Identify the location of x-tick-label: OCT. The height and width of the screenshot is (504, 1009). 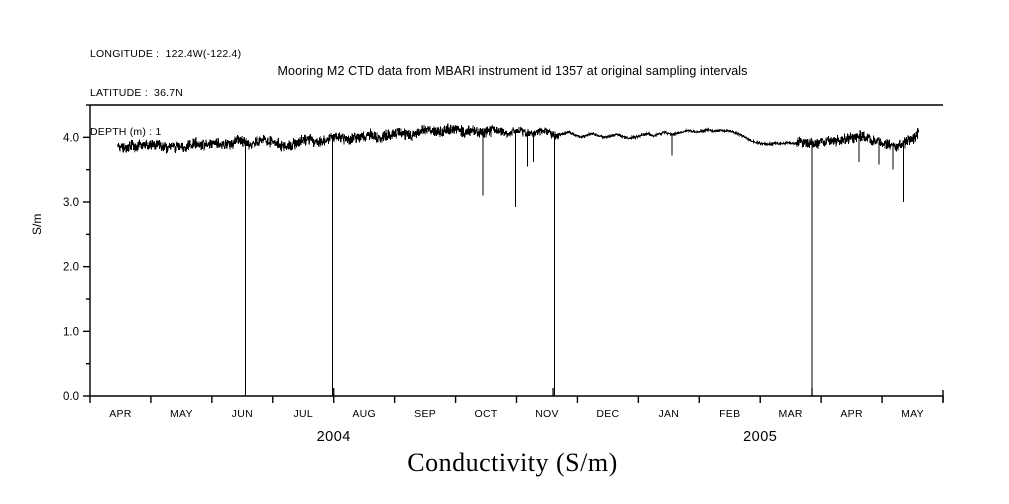
(485, 414).